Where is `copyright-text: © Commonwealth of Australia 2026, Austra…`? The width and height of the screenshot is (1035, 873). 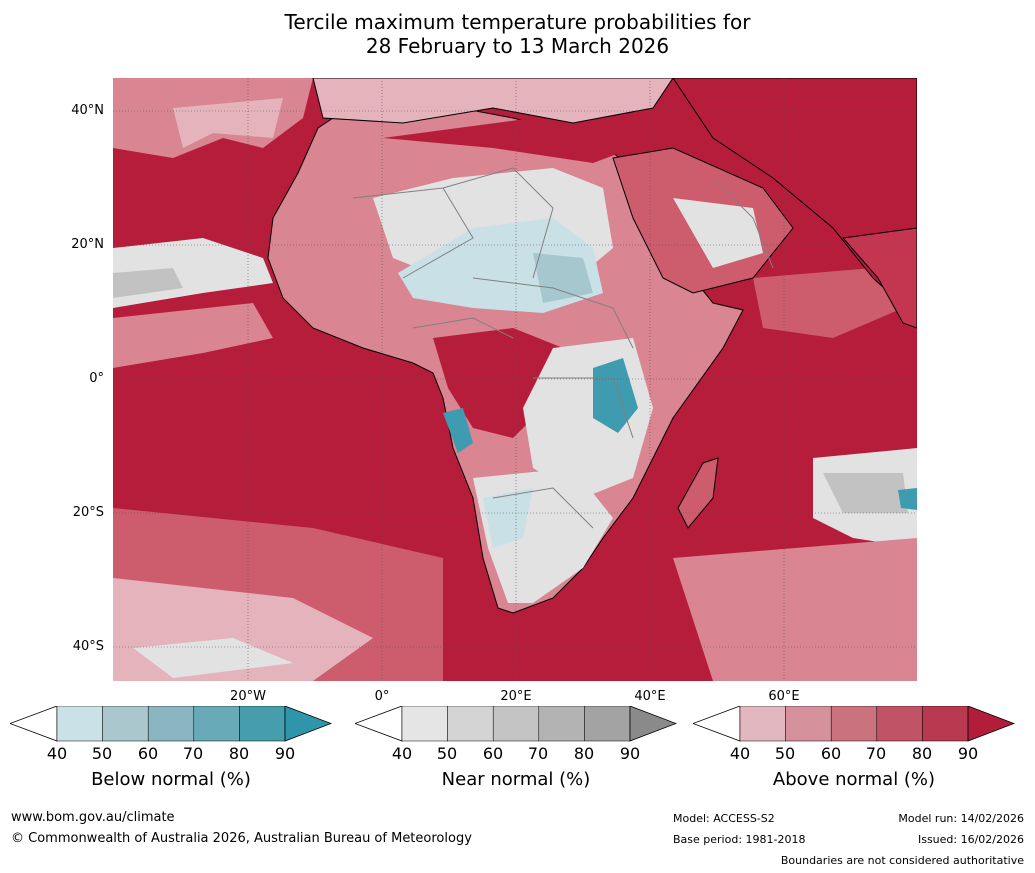
copyright-text: © Commonwealth of Australia 2026, Austra… is located at coordinates (241, 838).